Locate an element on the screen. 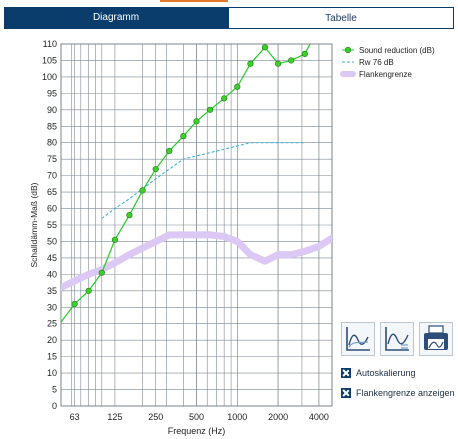 Image resolution: width=458 pixels, height=439 pixels. chart-view-2-button is located at coordinates (397, 339).